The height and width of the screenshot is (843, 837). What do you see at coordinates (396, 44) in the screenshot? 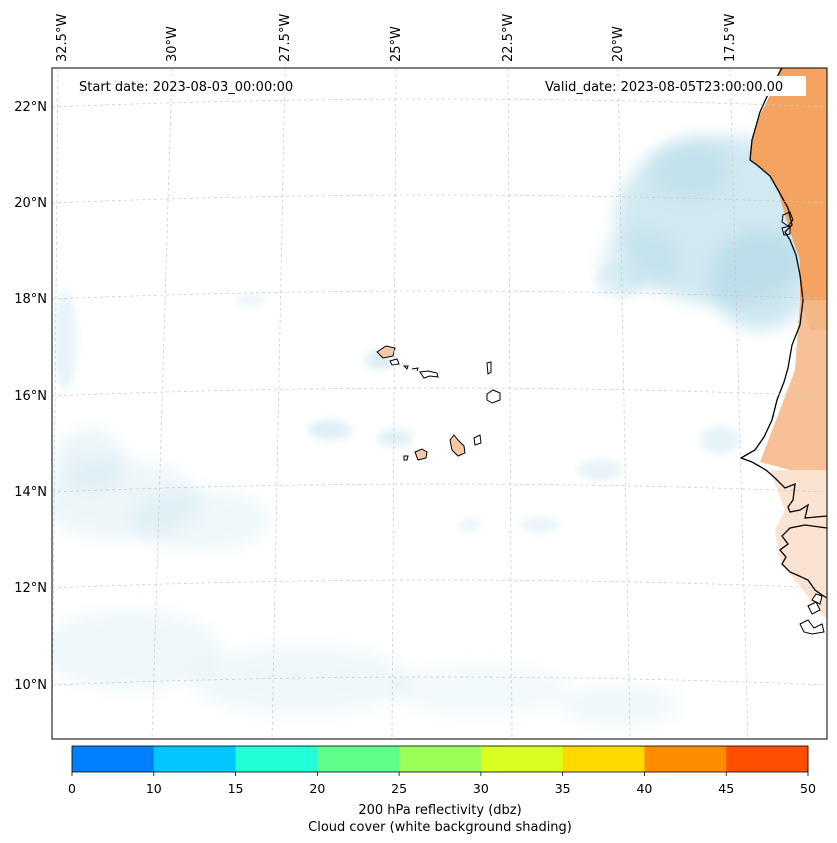
I see `lon-label: 25°W` at bounding box center [396, 44].